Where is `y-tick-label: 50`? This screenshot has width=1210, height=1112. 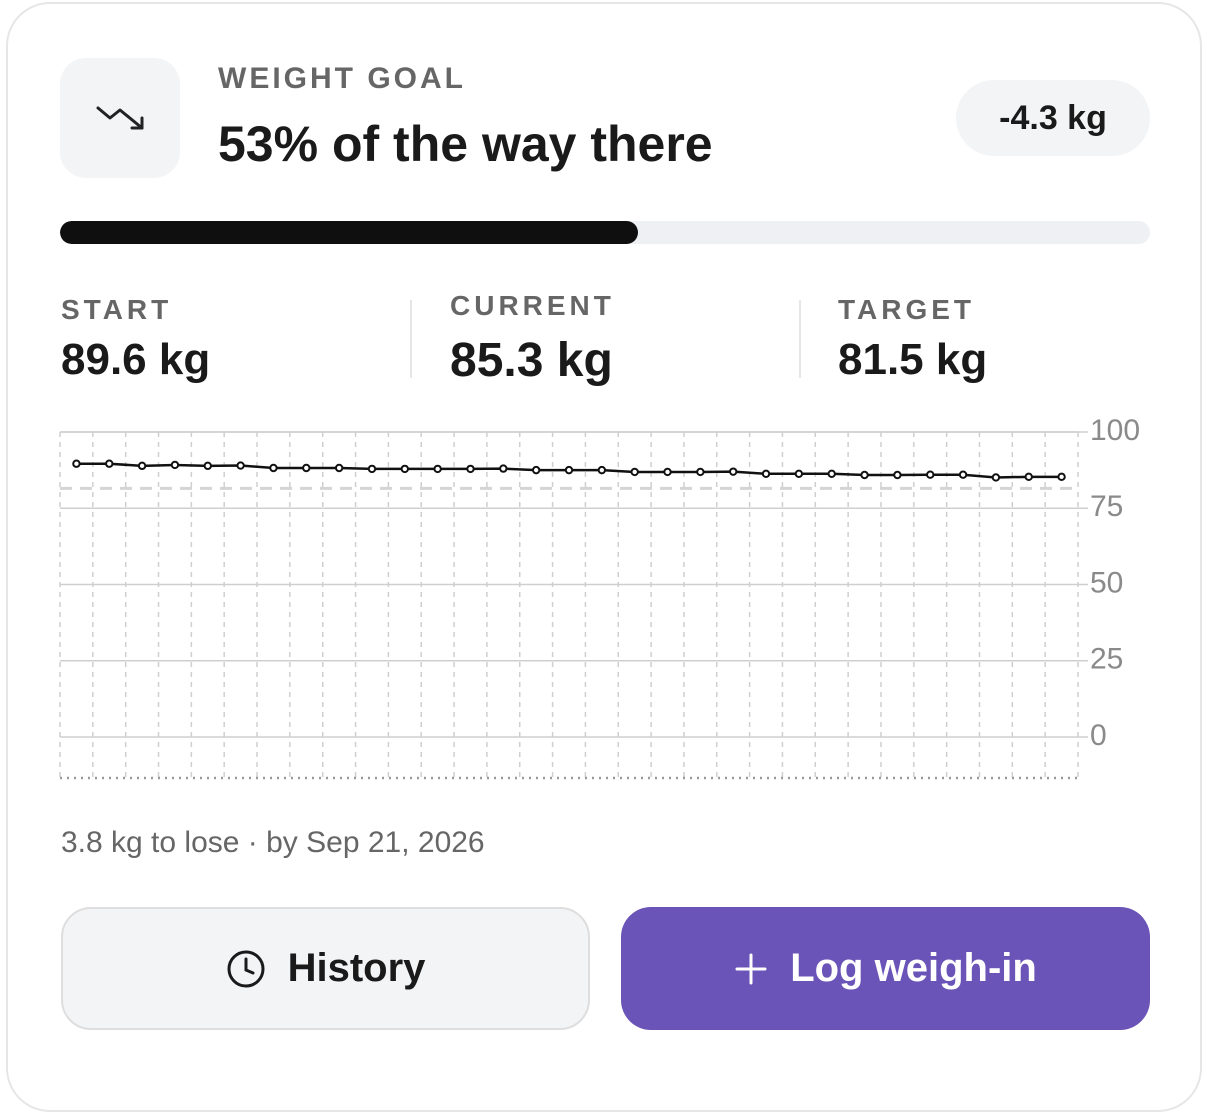
y-tick-label: 50 is located at coordinates (1106, 582).